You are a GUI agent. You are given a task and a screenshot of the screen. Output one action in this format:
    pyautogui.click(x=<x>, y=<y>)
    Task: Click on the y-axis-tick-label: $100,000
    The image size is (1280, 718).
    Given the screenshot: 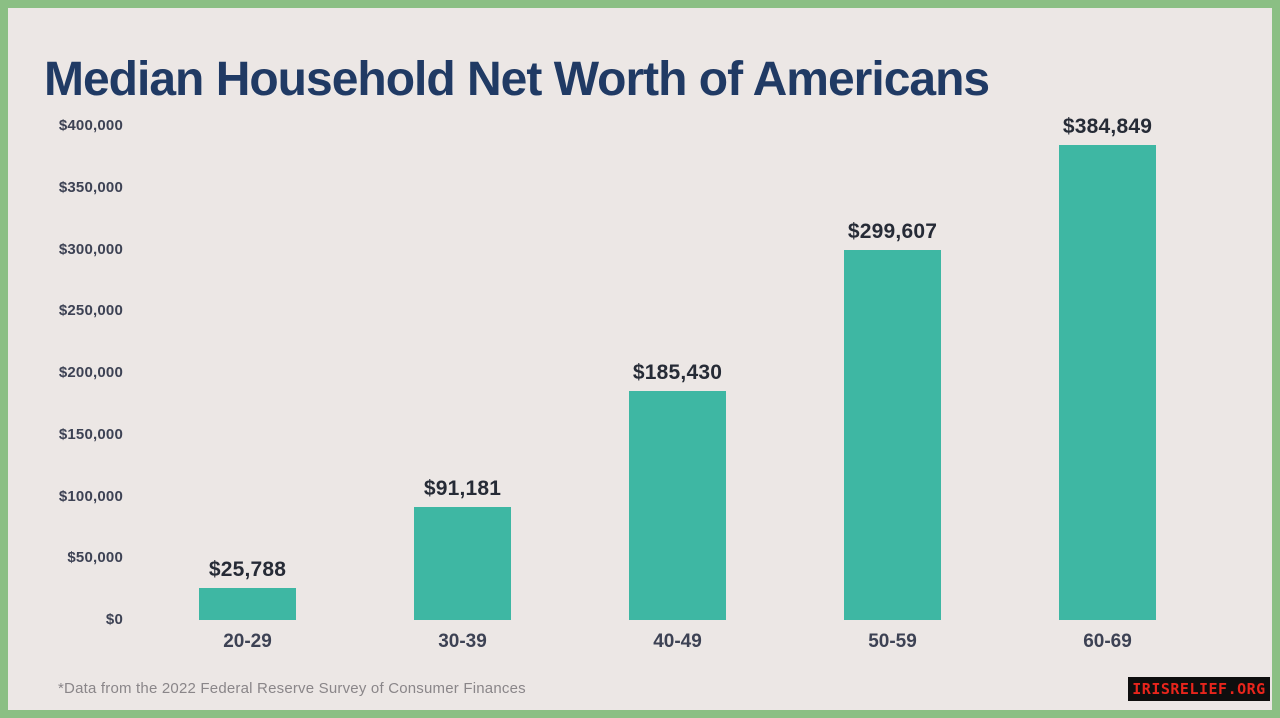 What is the action you would take?
    pyautogui.click(x=90, y=496)
    